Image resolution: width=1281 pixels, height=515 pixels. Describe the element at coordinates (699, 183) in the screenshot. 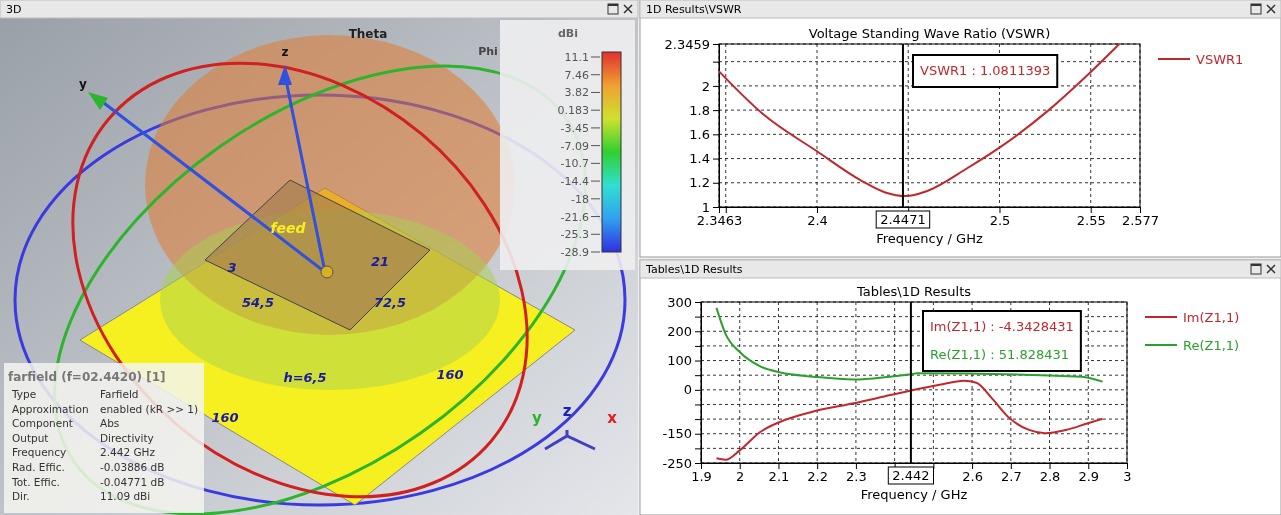

I see `y-tick-label: 1.2` at that location.